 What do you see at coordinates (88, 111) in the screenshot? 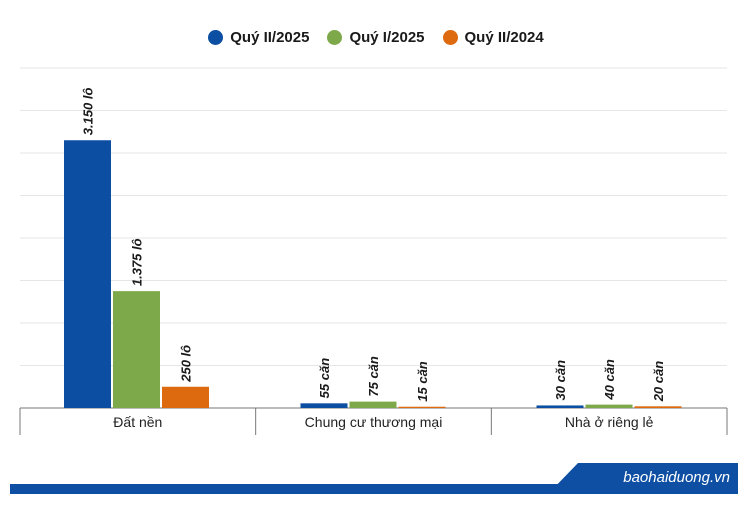
I see `data-label: 3.150 lô` at bounding box center [88, 111].